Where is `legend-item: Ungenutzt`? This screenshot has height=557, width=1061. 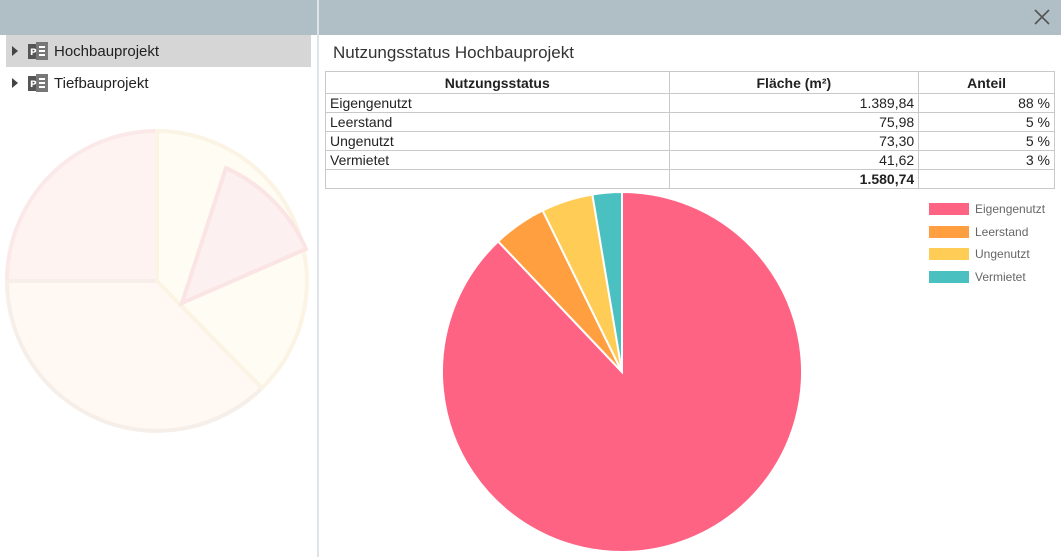
legend-item: Ungenutzt is located at coordinates (987, 254).